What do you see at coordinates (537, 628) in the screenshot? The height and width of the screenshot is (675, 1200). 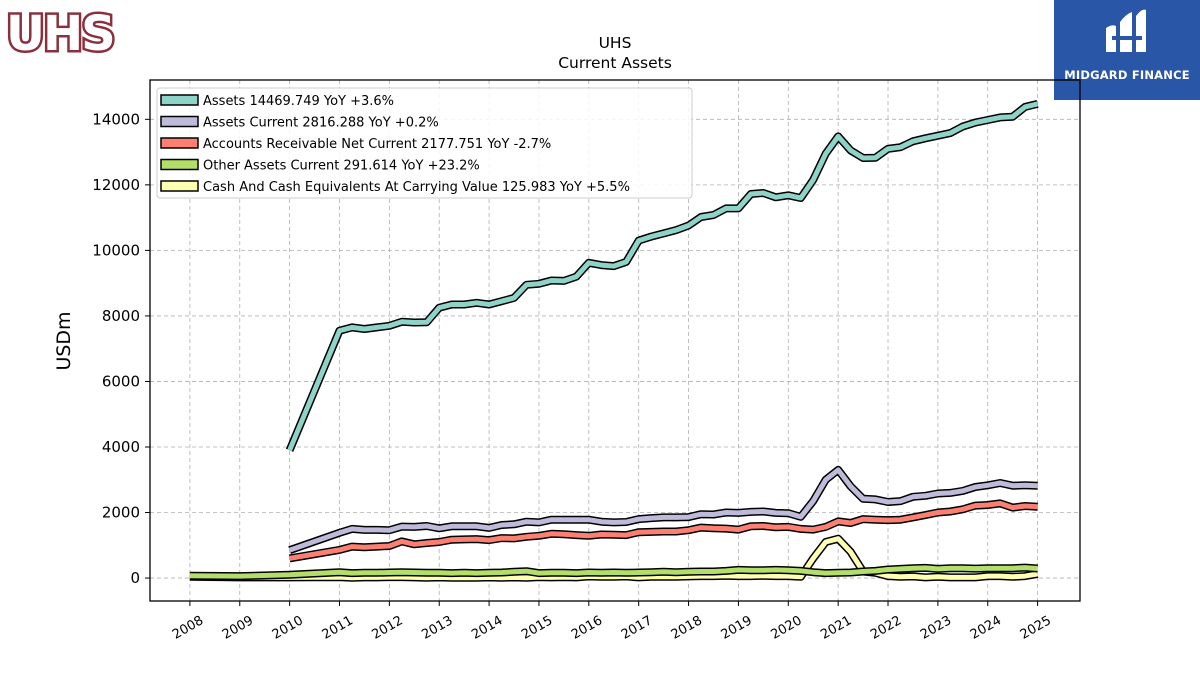 I see `x-tick-label: 2015` at bounding box center [537, 628].